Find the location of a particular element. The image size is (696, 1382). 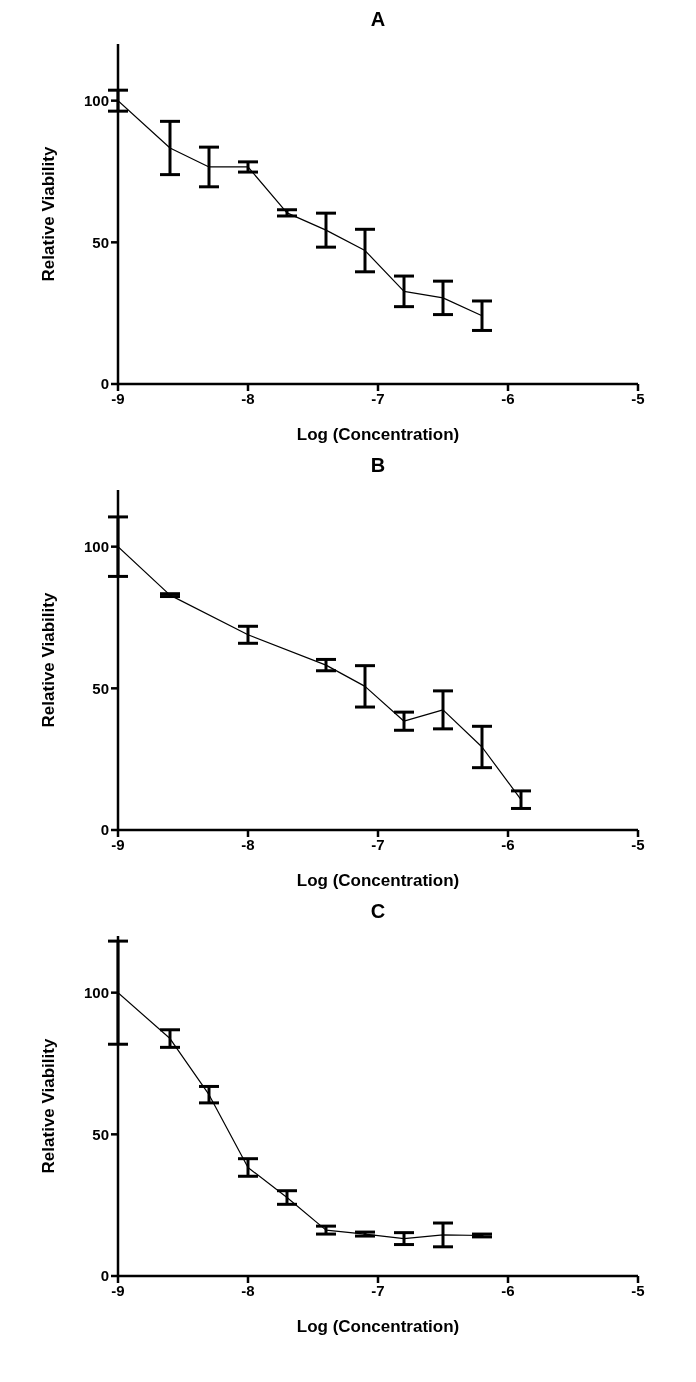

chart-title: A is located at coordinates (378, 20).